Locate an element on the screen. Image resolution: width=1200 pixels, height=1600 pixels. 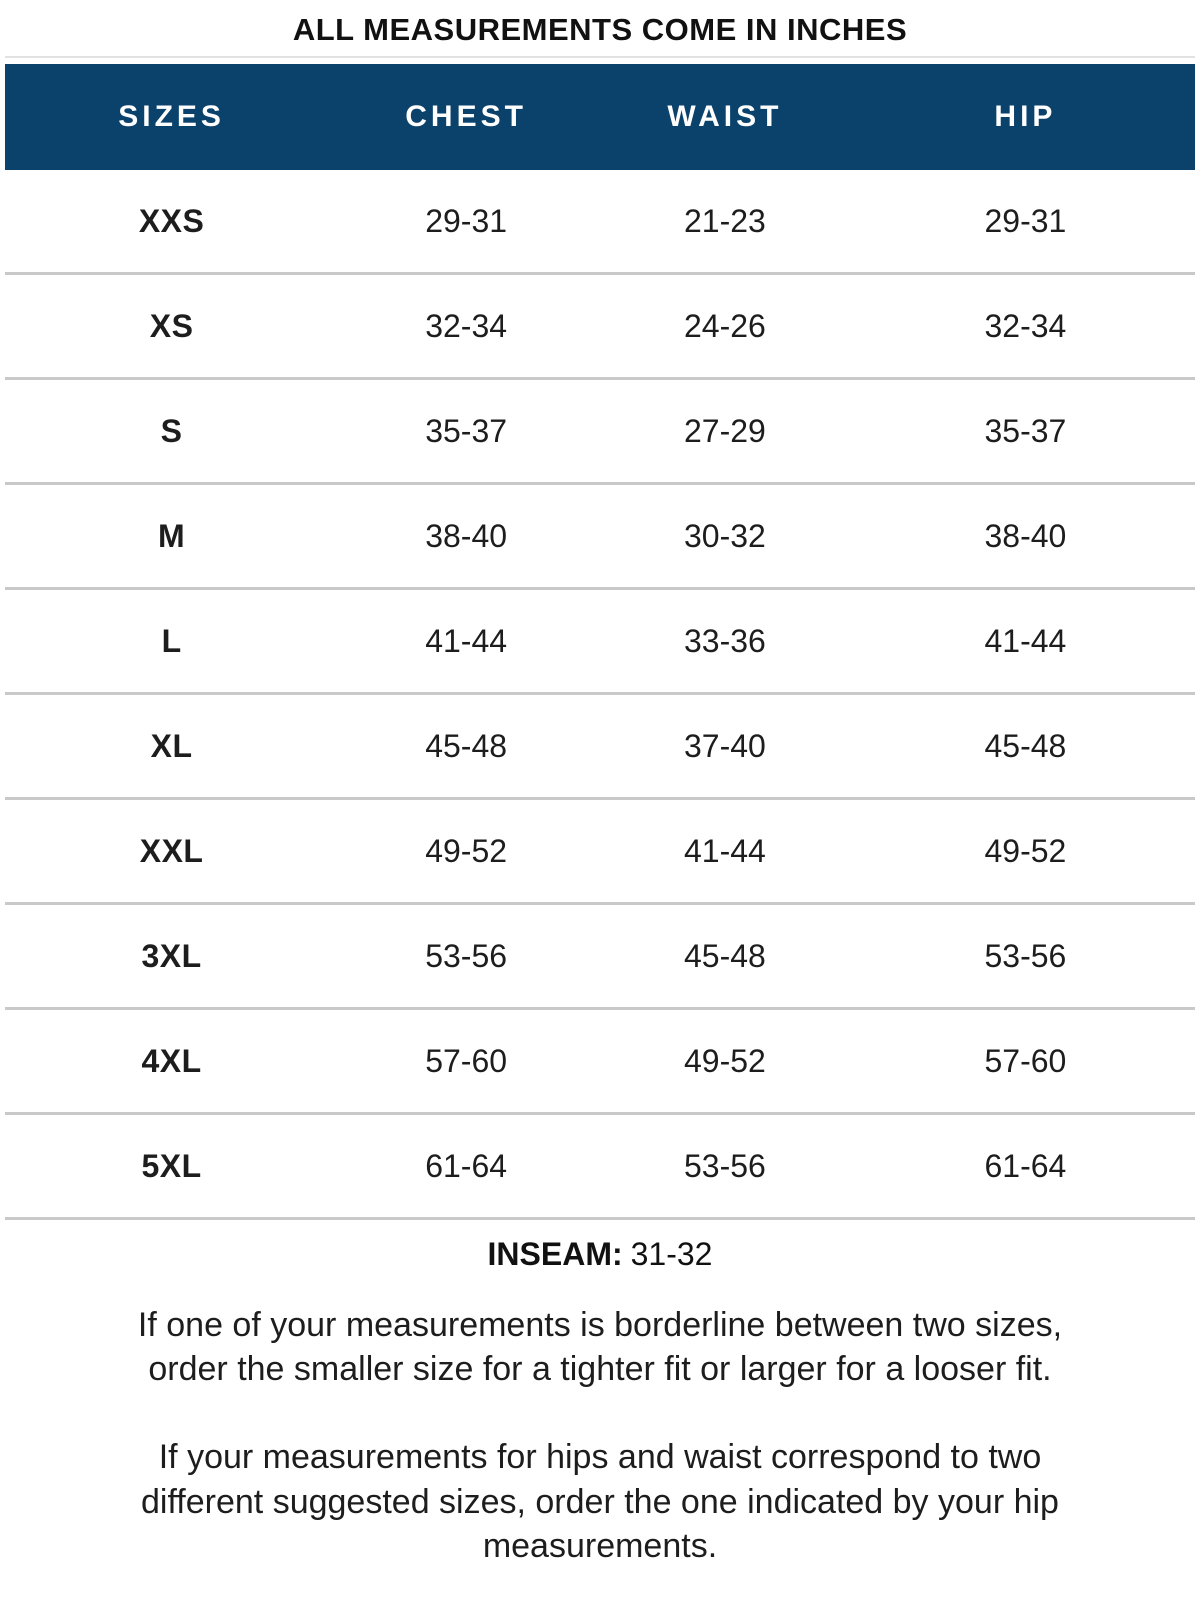
hip-value-cell: 45-48 is located at coordinates (1025, 745).